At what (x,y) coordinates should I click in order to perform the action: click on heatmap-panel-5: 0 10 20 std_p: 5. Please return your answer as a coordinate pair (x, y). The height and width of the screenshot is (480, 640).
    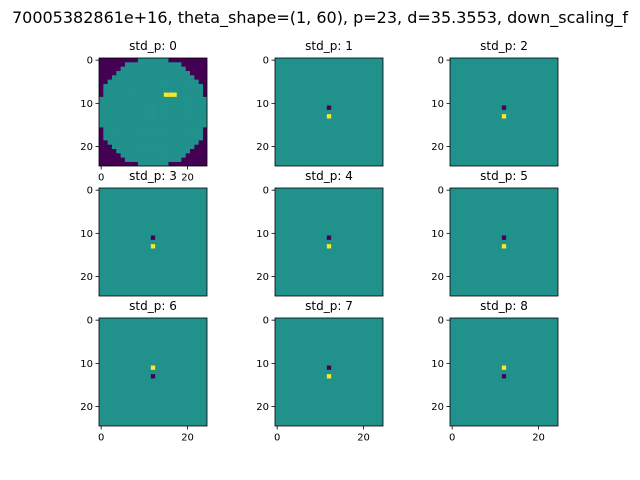
    Looking at the image, I should click on (495, 233).